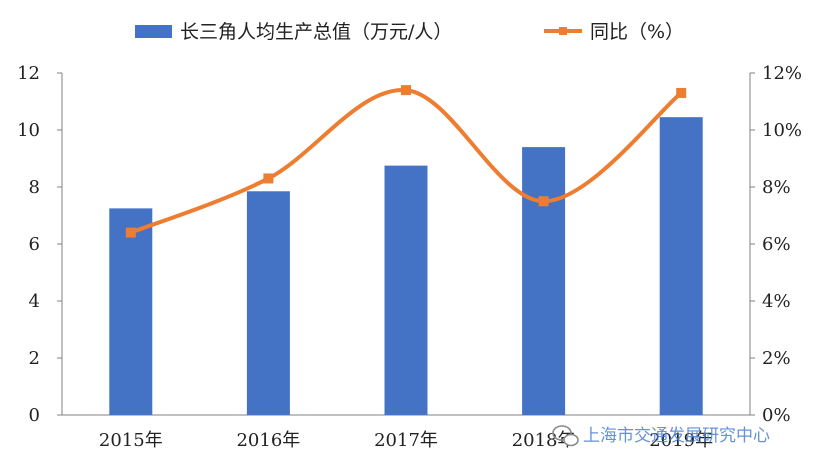 The image size is (827, 472). I want to click on right-tick-label: 8%, so click(776, 187).